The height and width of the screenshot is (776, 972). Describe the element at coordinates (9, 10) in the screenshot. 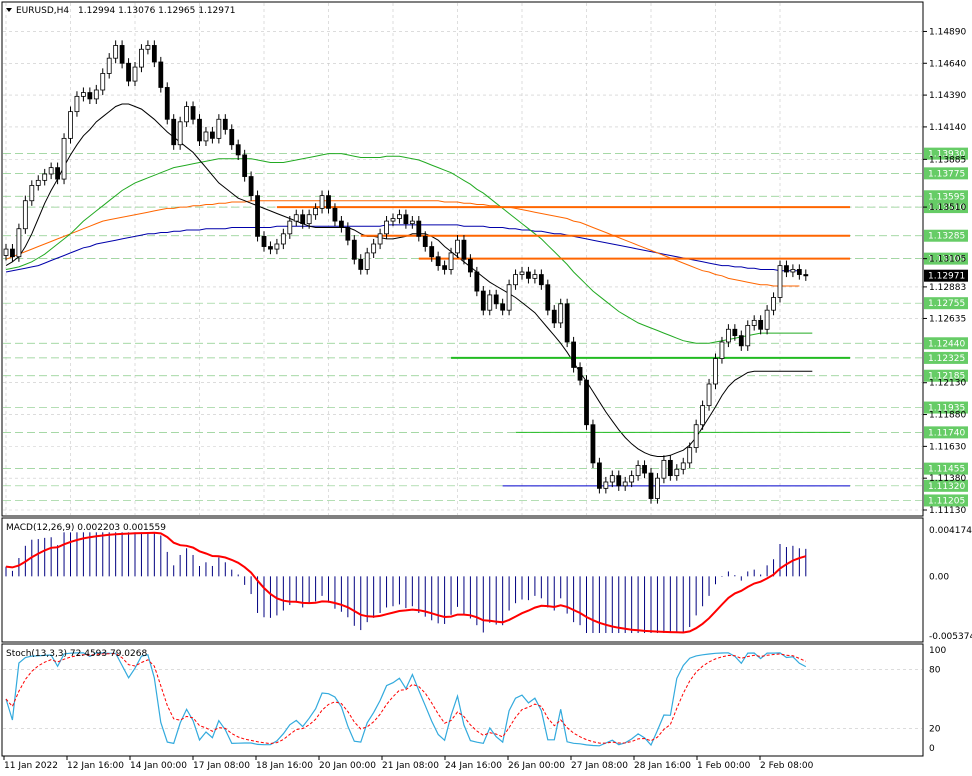

I see `dropdown-triangle-icon` at that location.